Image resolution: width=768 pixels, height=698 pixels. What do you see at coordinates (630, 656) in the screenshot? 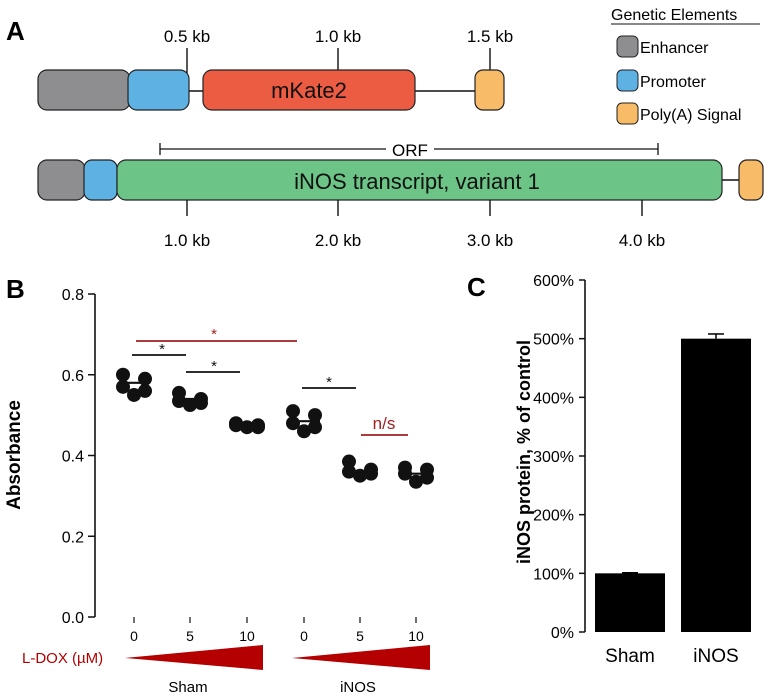
I see `bar-label-sham: Sham` at bounding box center [630, 656].